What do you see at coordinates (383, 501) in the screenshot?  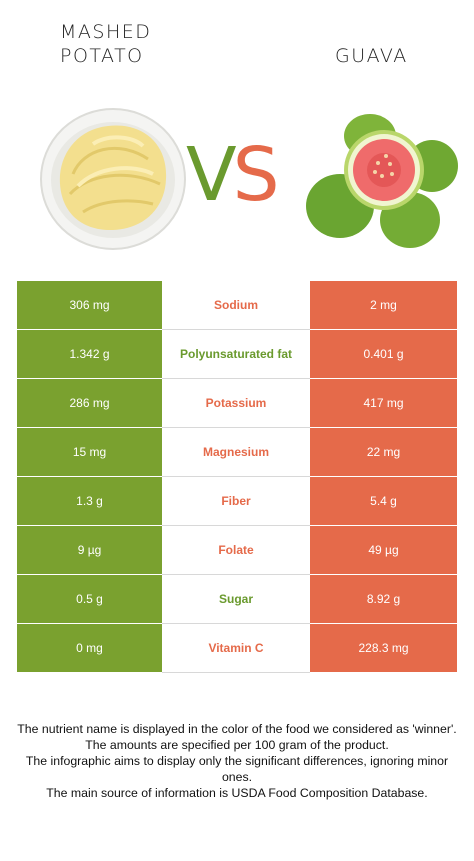 I see `right-value: 5.4 g` at bounding box center [383, 501].